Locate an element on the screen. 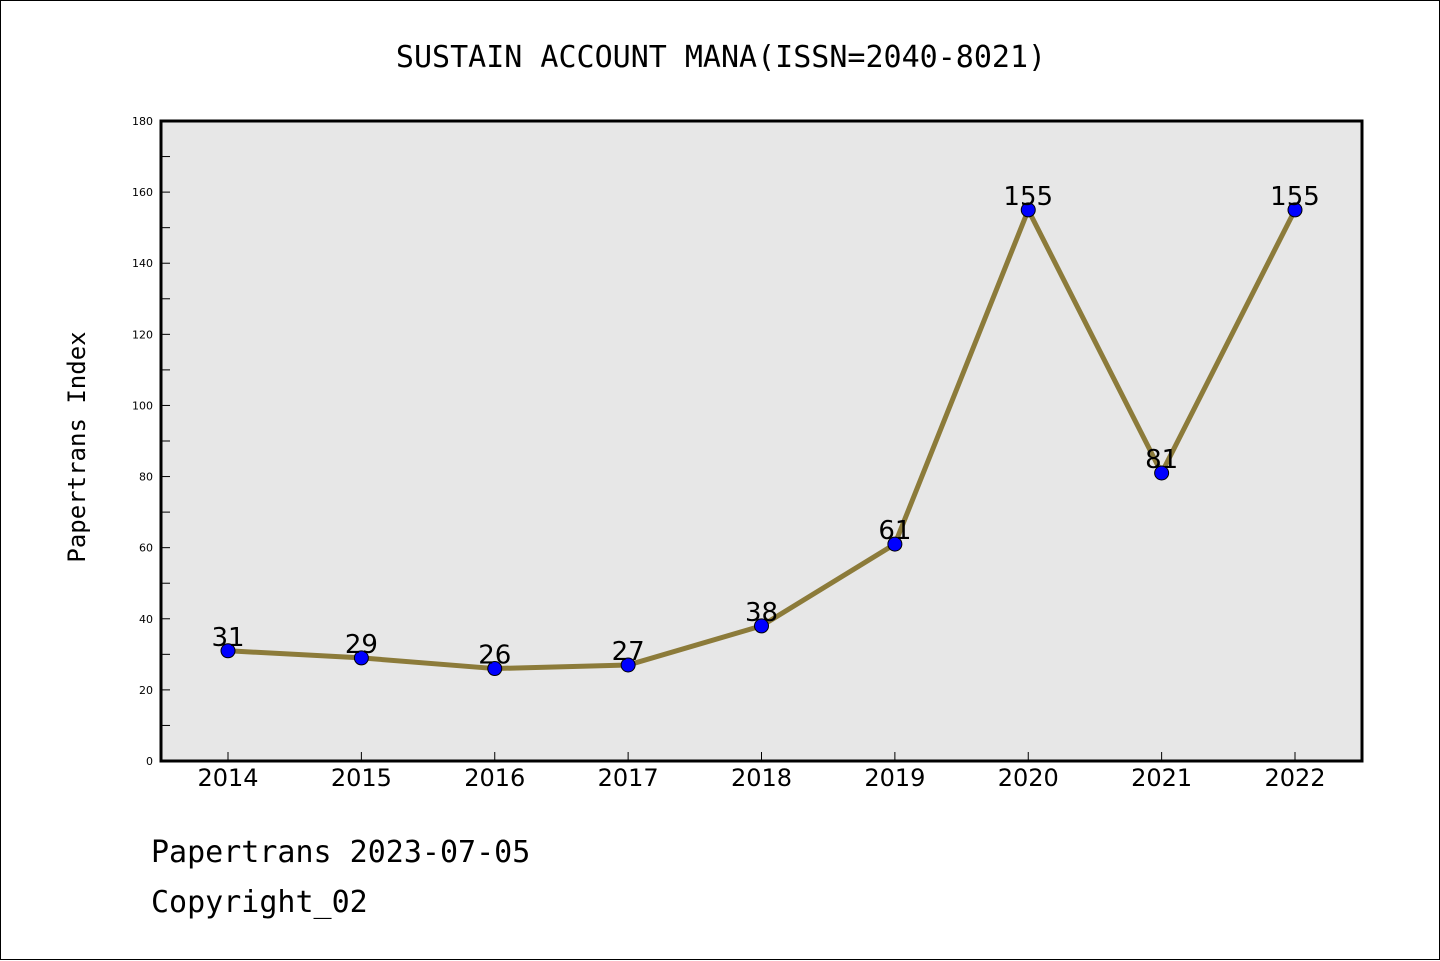  y-tick-label: 140 is located at coordinates (142, 263).